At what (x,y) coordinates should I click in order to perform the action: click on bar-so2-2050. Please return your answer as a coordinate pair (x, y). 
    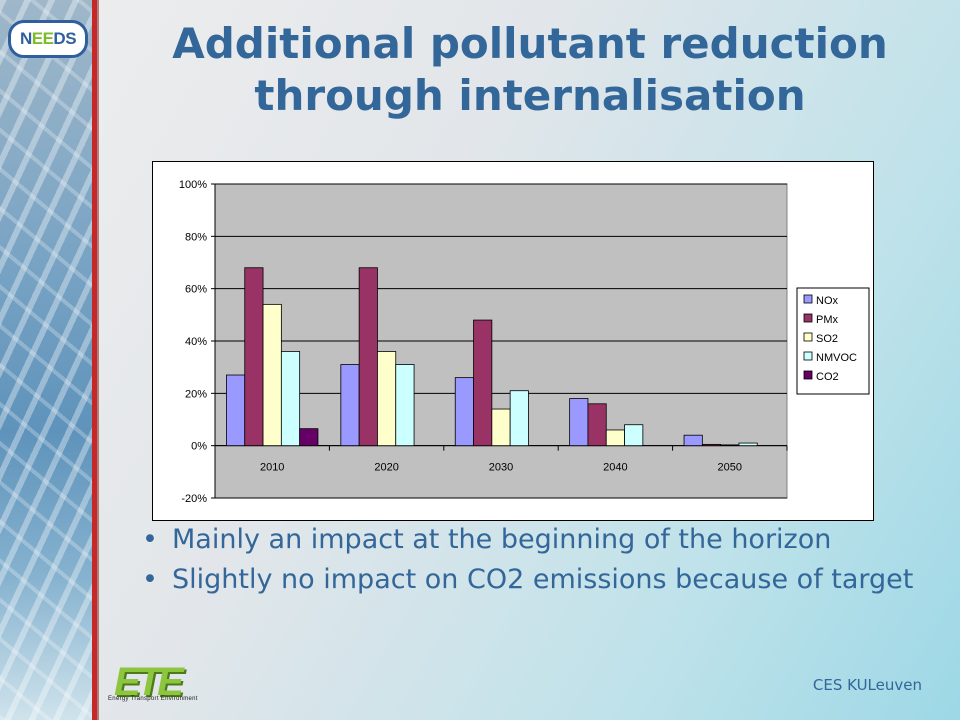
    Looking at the image, I should click on (730, 445).